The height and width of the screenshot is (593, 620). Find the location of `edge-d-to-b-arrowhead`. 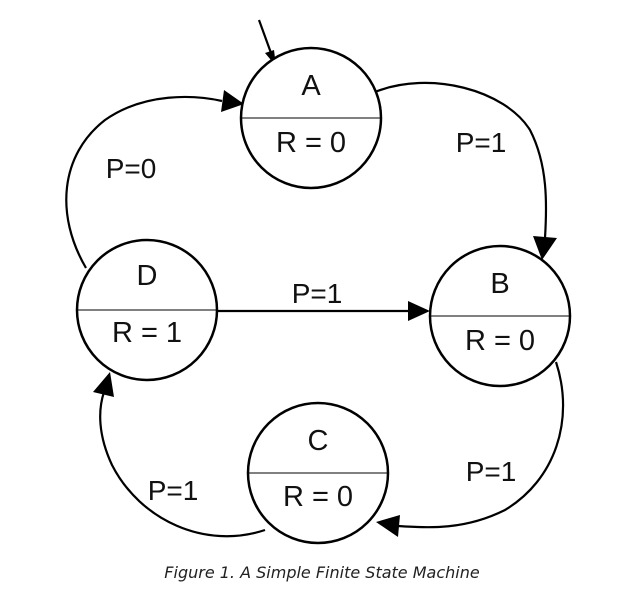

edge-d-to-b-arrowhead is located at coordinates (419, 311).